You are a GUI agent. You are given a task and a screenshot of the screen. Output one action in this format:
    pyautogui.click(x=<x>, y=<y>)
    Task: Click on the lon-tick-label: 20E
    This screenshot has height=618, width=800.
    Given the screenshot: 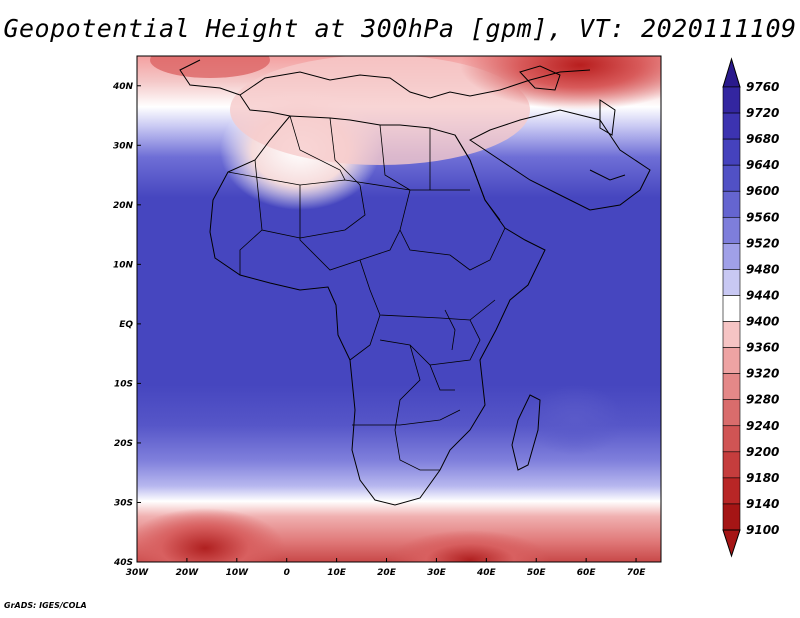 What is the action you would take?
    pyautogui.click(x=387, y=573)
    